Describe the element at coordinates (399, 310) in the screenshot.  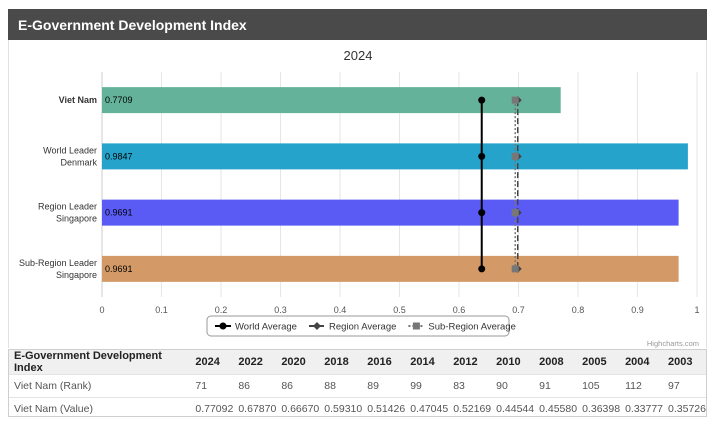
I see `x-tick-label: 0.5` at that location.